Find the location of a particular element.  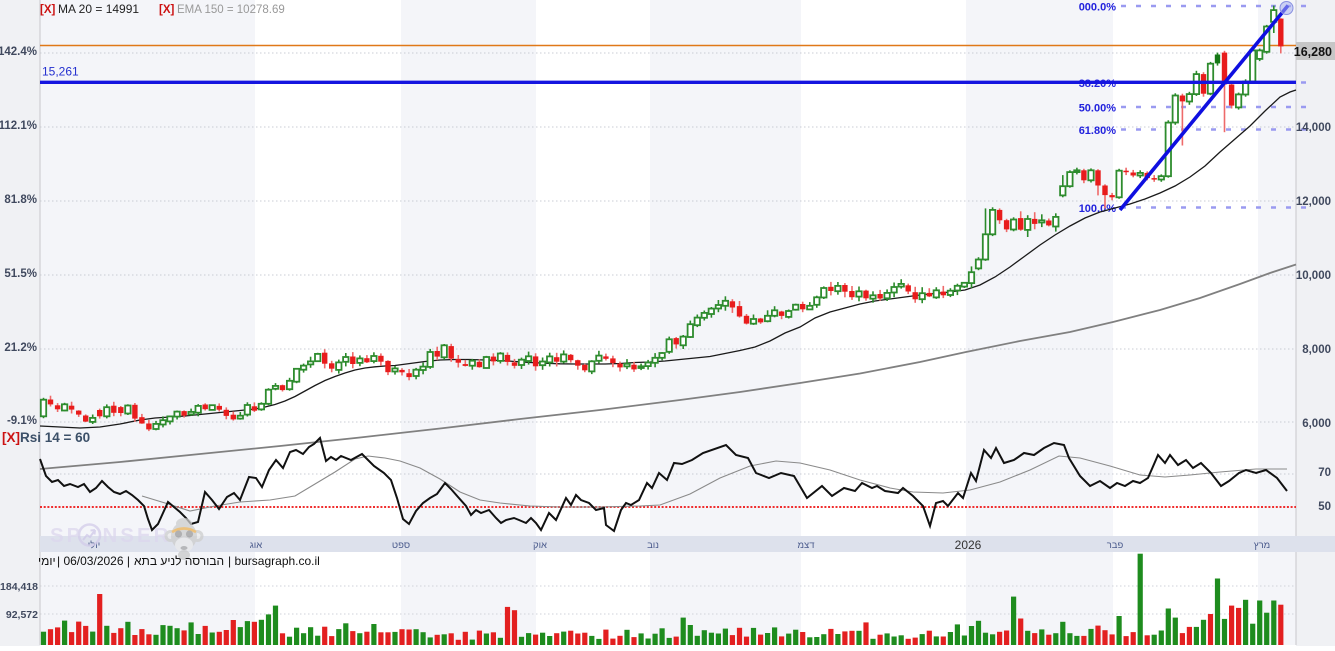

svg-text: 000.0% is located at coordinates (1098, 8).